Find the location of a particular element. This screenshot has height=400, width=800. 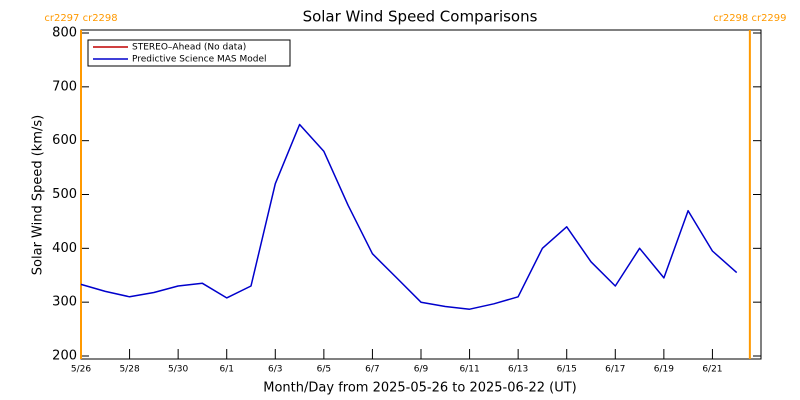

y-tick-label: 200 is located at coordinates (64, 356).